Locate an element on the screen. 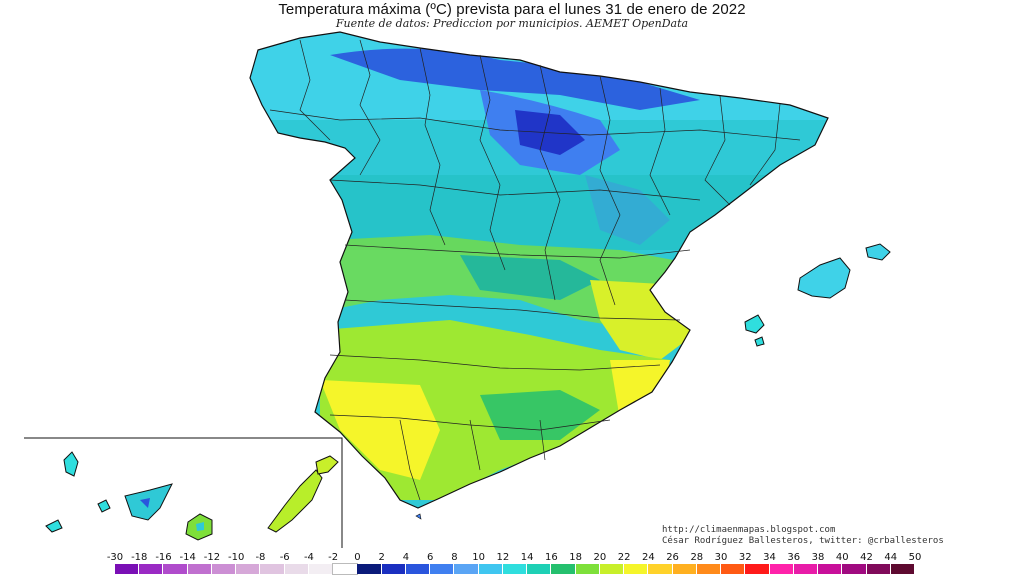  el-hierro is located at coordinates (104, 506).